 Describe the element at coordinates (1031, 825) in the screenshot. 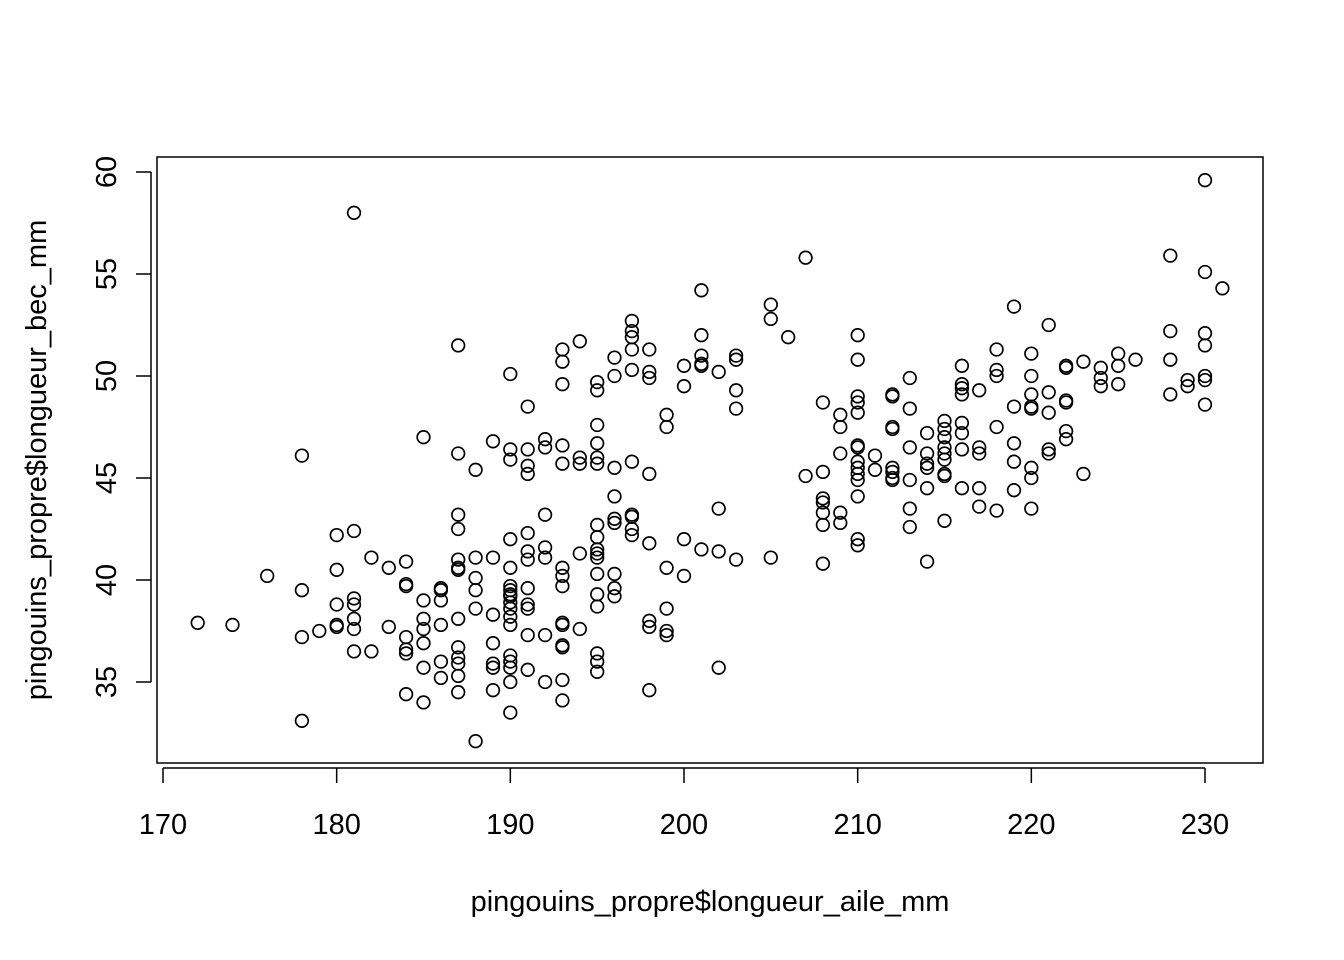

I see `x-tick-label: 220` at that location.